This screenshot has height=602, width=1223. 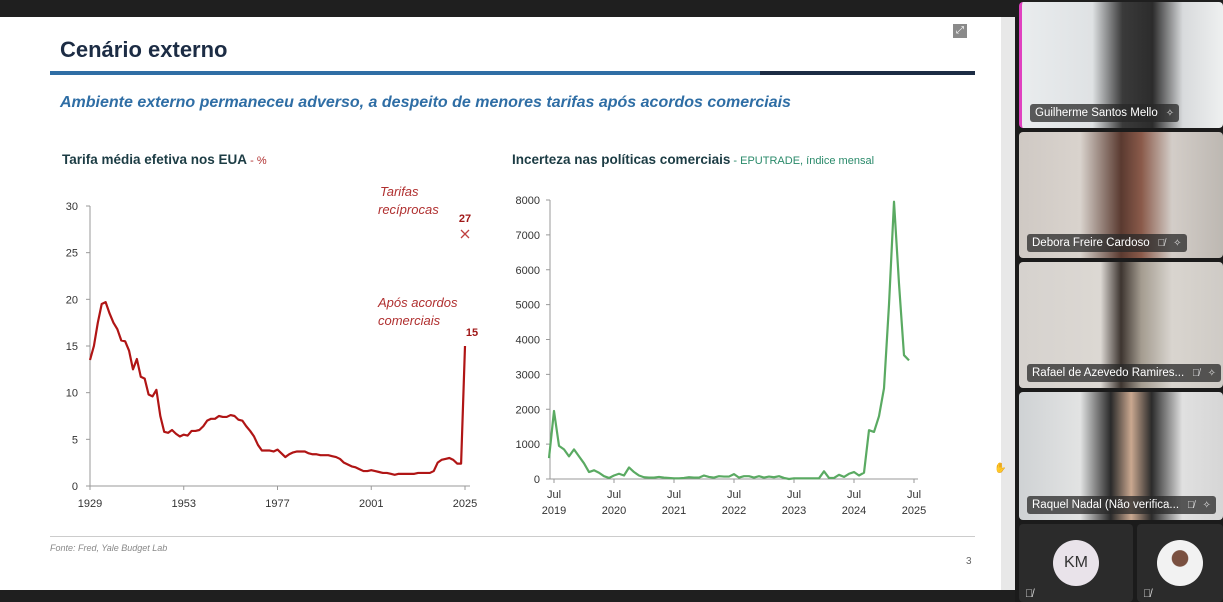 What do you see at coordinates (72, 347) in the screenshot?
I see `y-tick-label: 15` at bounding box center [72, 347].